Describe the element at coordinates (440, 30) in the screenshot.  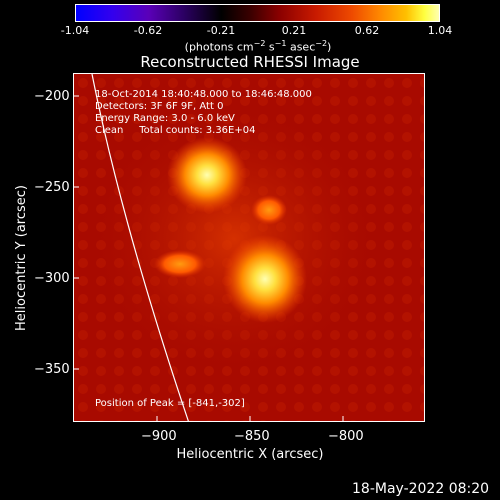
I see `colorbar-tick-label: 1.04` at that location.